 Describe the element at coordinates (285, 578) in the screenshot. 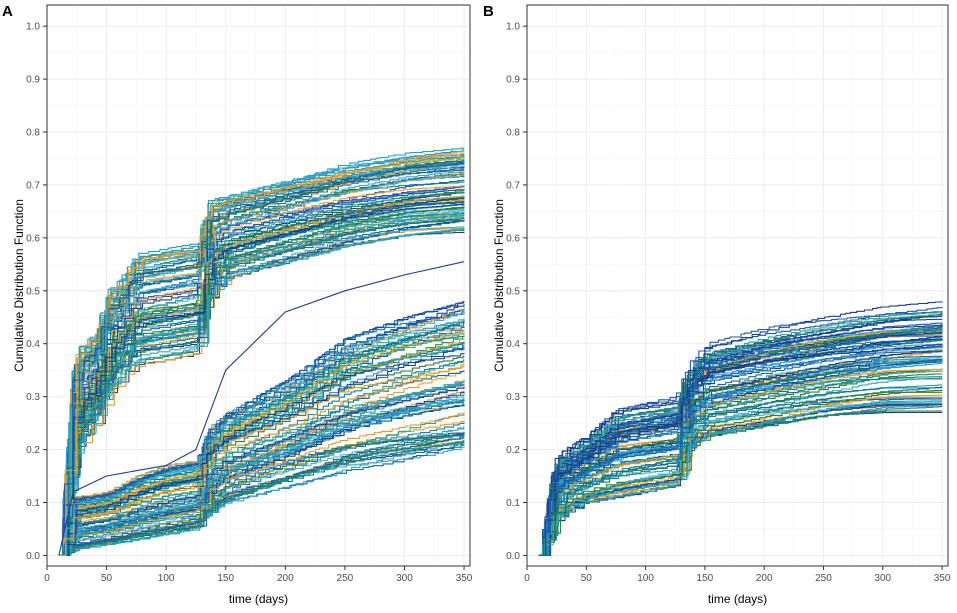

I see `x-tick-label: 200` at that location.